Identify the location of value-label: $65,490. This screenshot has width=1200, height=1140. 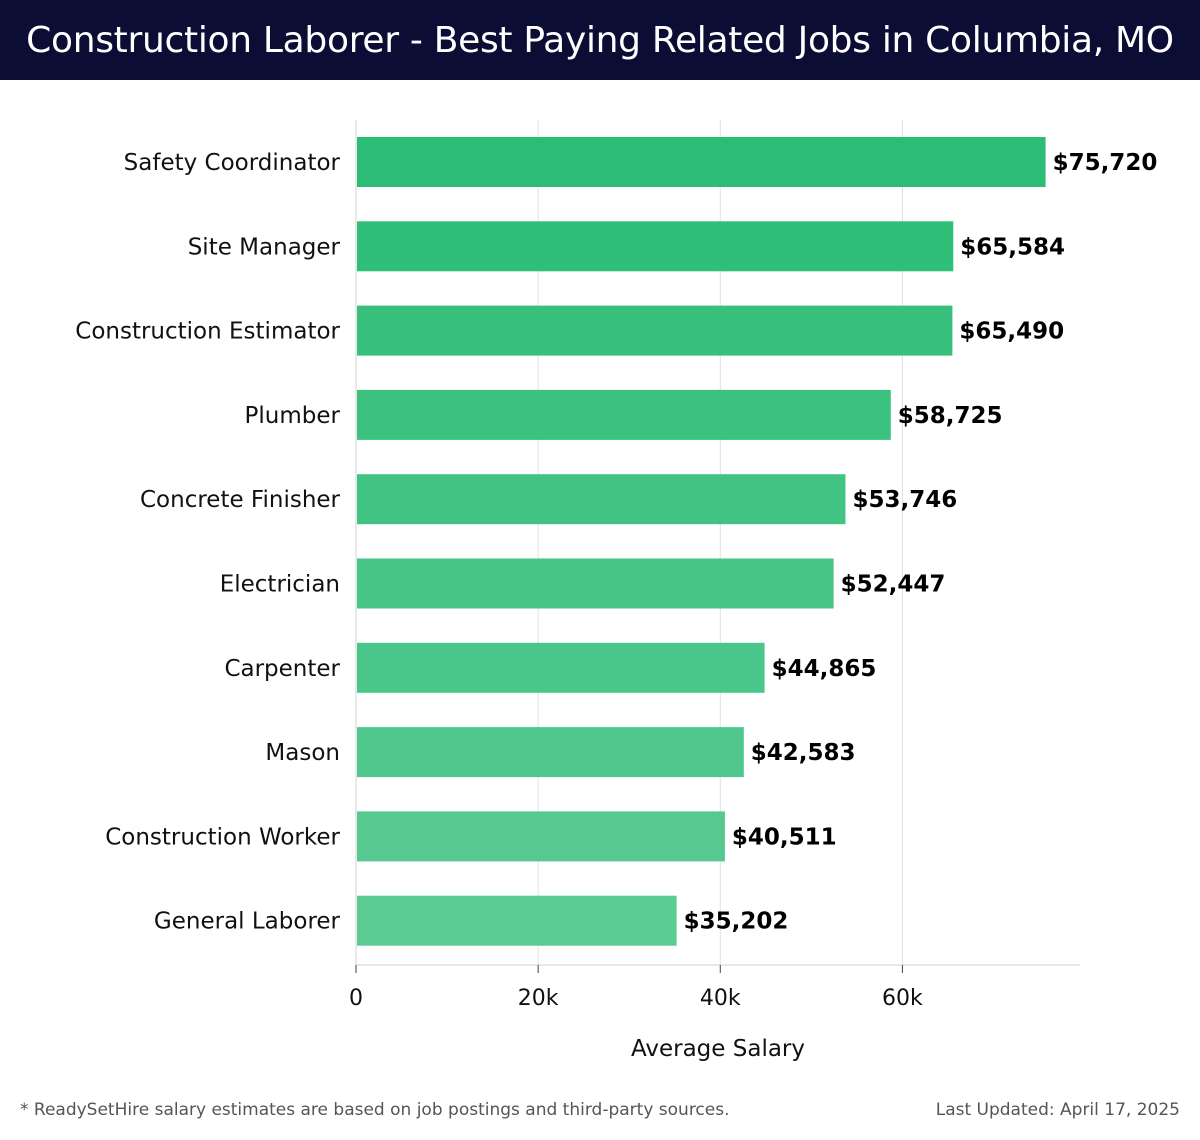
(1011, 332).